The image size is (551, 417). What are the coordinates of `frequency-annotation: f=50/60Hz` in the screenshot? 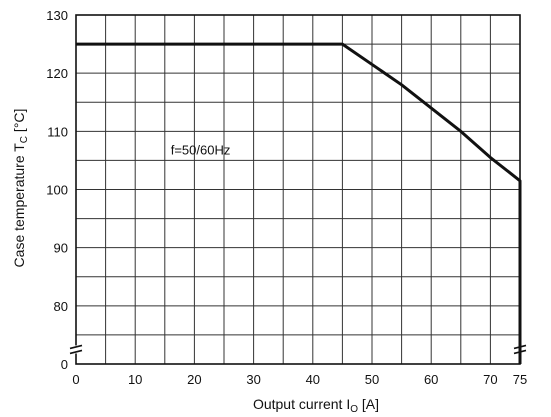 It's located at (201, 150).